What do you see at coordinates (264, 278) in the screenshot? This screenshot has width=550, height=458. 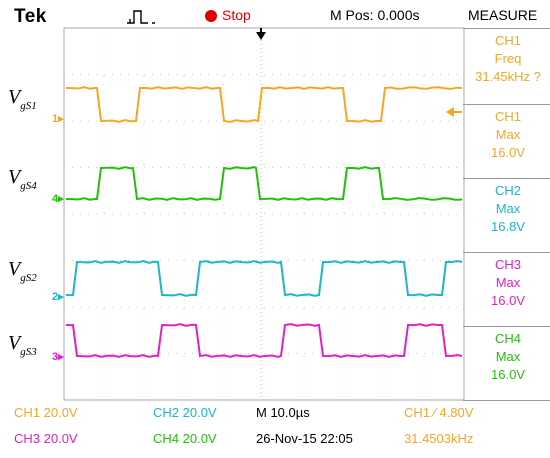 I see `trace-vgs2` at bounding box center [264, 278].